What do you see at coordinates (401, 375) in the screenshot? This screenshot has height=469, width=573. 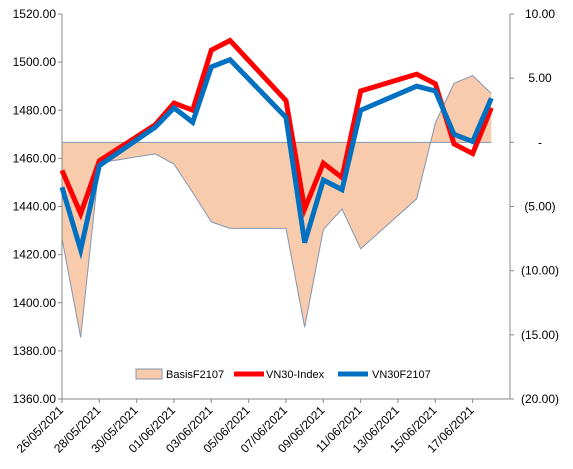 I see `legend-label: VN30F2107` at bounding box center [401, 375].